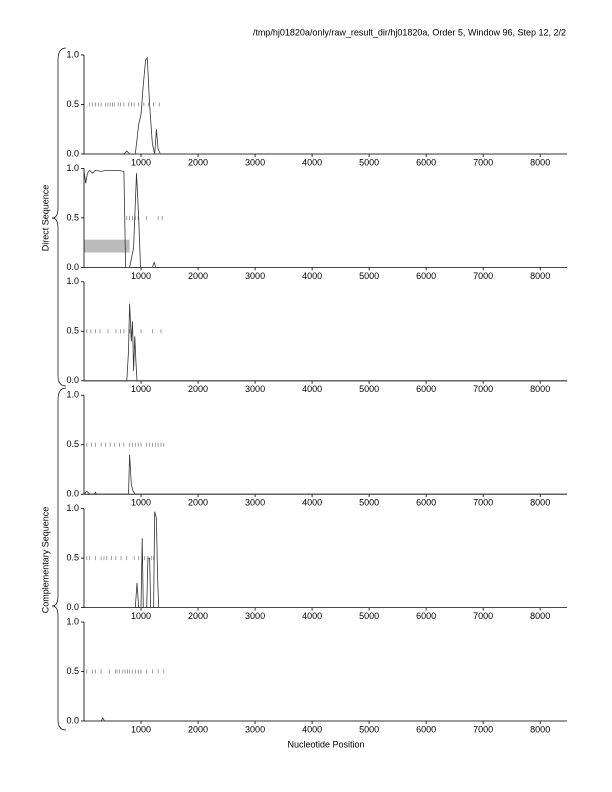  I want to click on region, so click(107, 246).